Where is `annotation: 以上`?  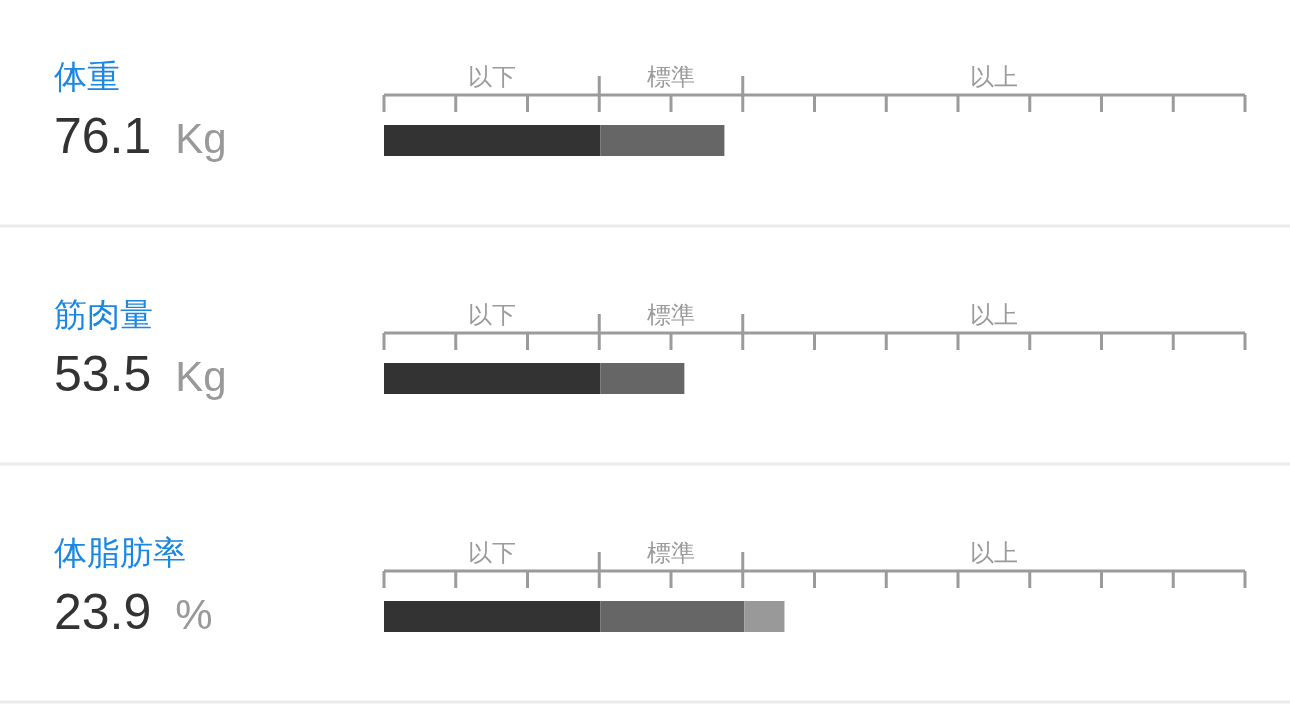
annotation: 以上 is located at coordinates (993, 76).